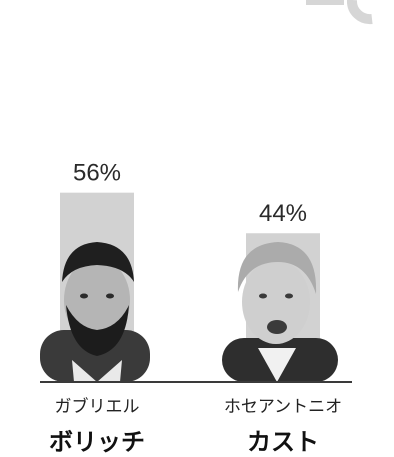  I want to click on candidate-last-name-kast: カスト, so click(283, 442).